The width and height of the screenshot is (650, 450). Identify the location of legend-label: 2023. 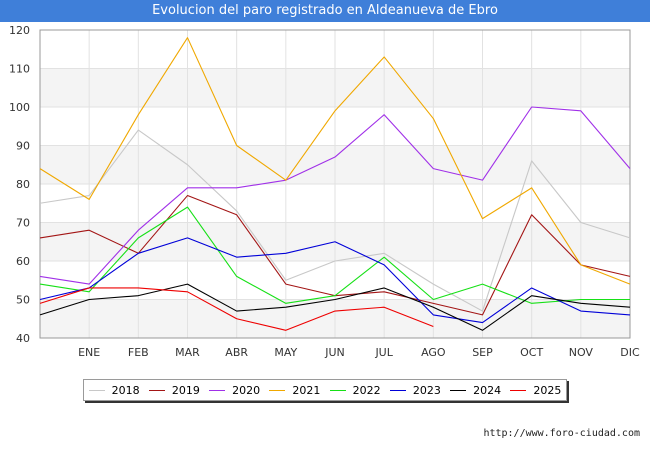
(426, 390).